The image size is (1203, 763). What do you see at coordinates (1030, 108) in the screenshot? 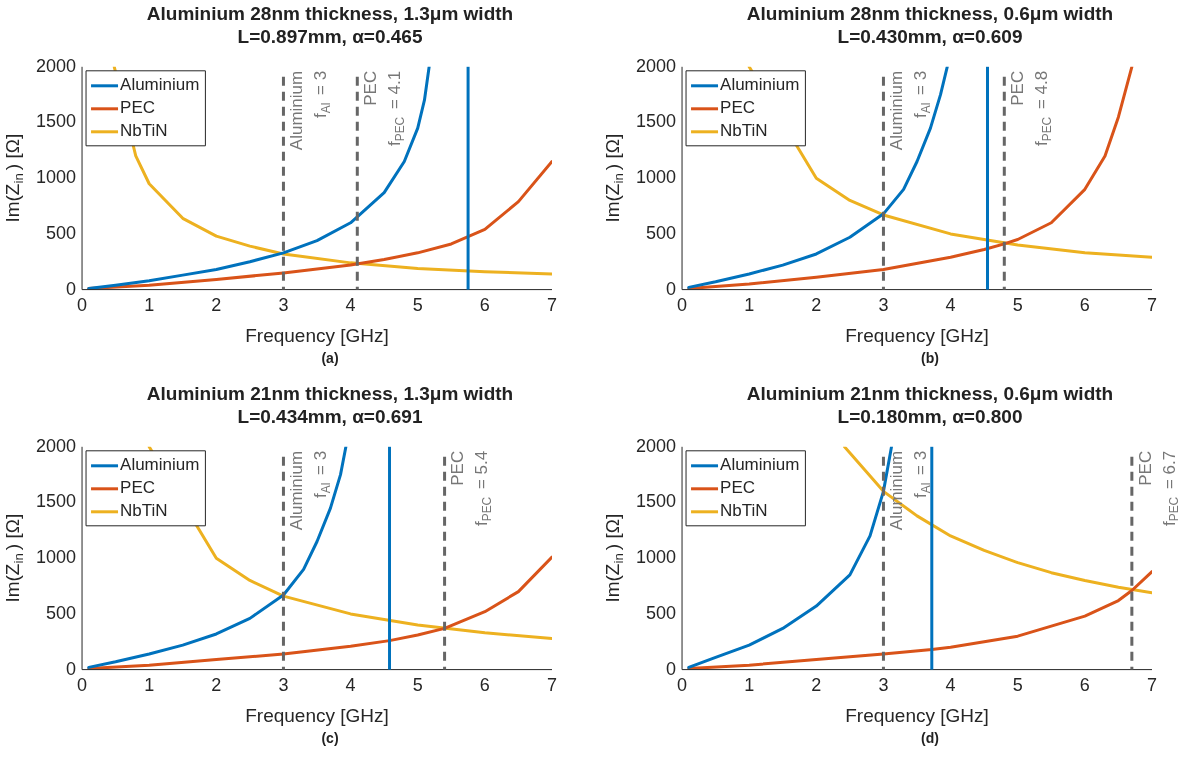
I see `text: PEC fPEC = 4.8` at bounding box center [1030, 108].